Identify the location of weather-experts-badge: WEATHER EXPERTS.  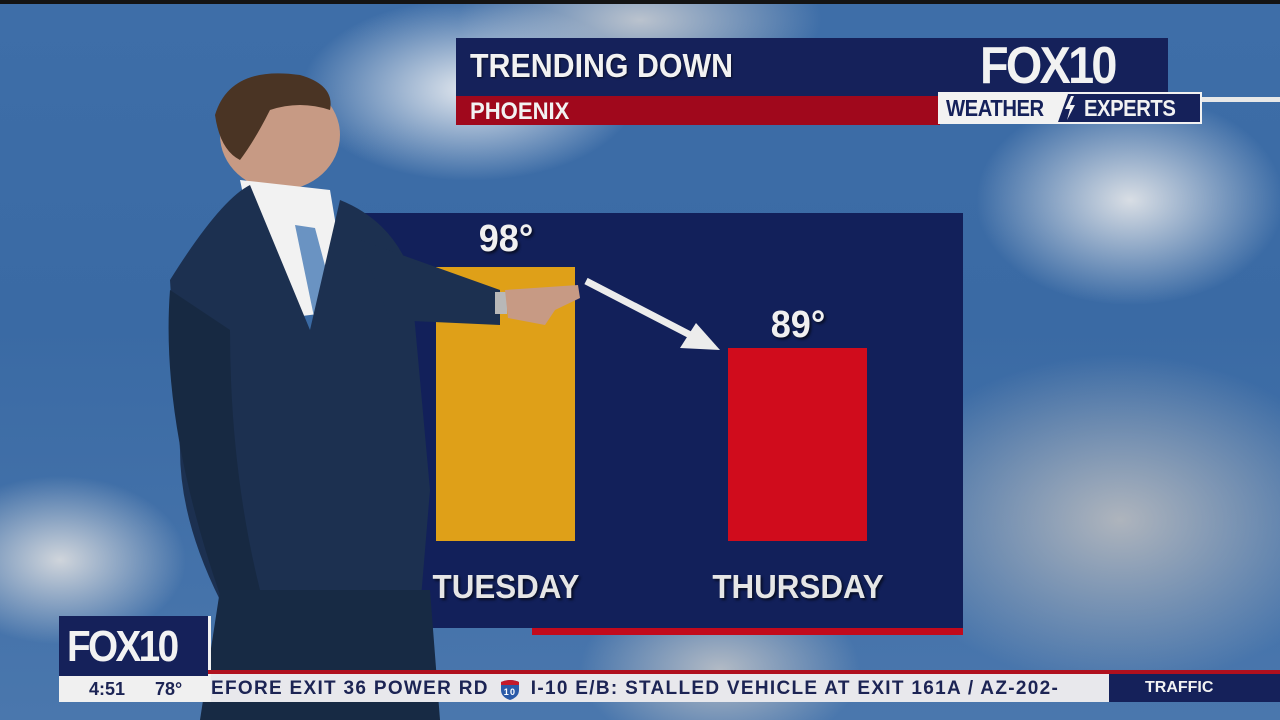
(1070, 108).